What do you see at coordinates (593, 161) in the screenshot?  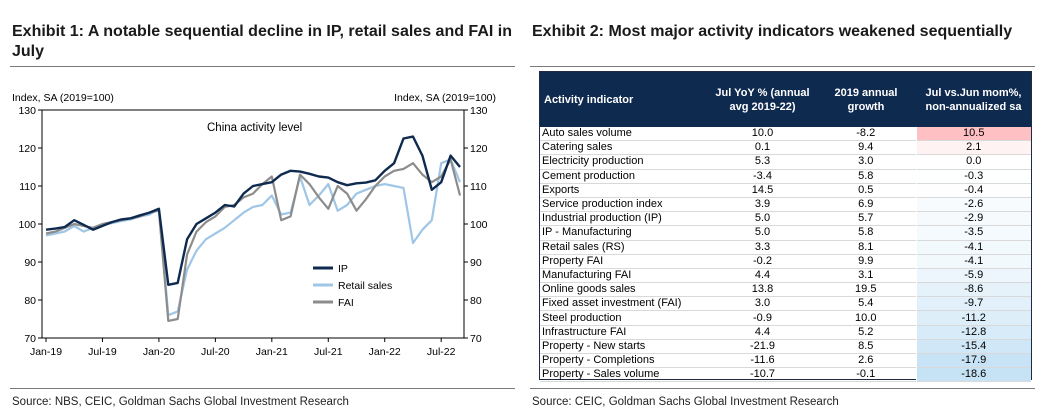 I see `indicator-cell: Electricity production` at bounding box center [593, 161].